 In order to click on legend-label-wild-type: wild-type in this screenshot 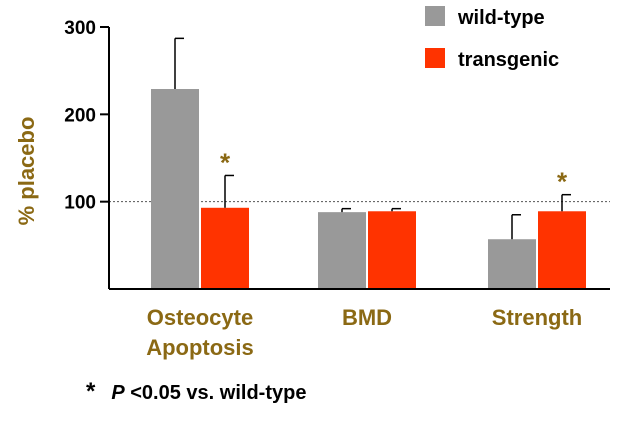, I will do `click(501, 18)`.